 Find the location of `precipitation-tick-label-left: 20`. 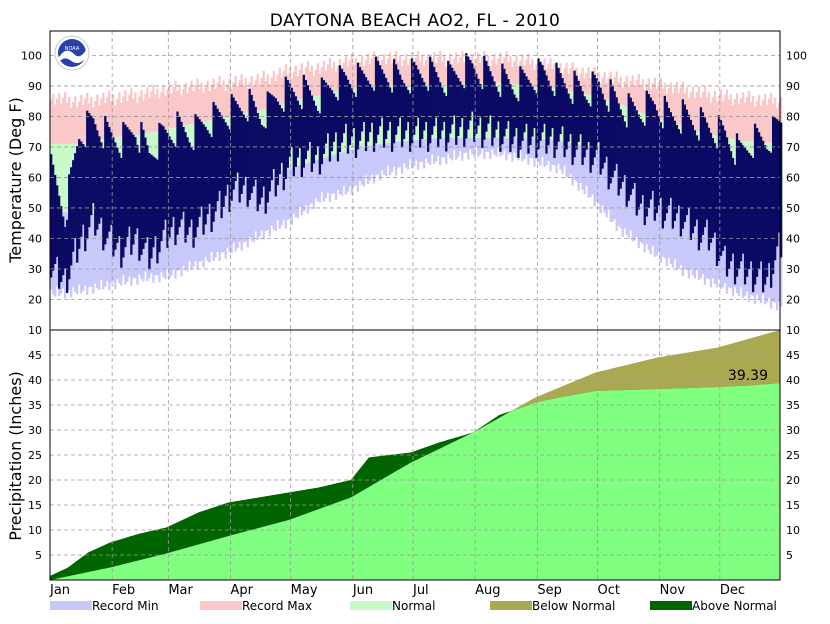

precipitation-tick-label-left: 20 is located at coordinates (35, 480).